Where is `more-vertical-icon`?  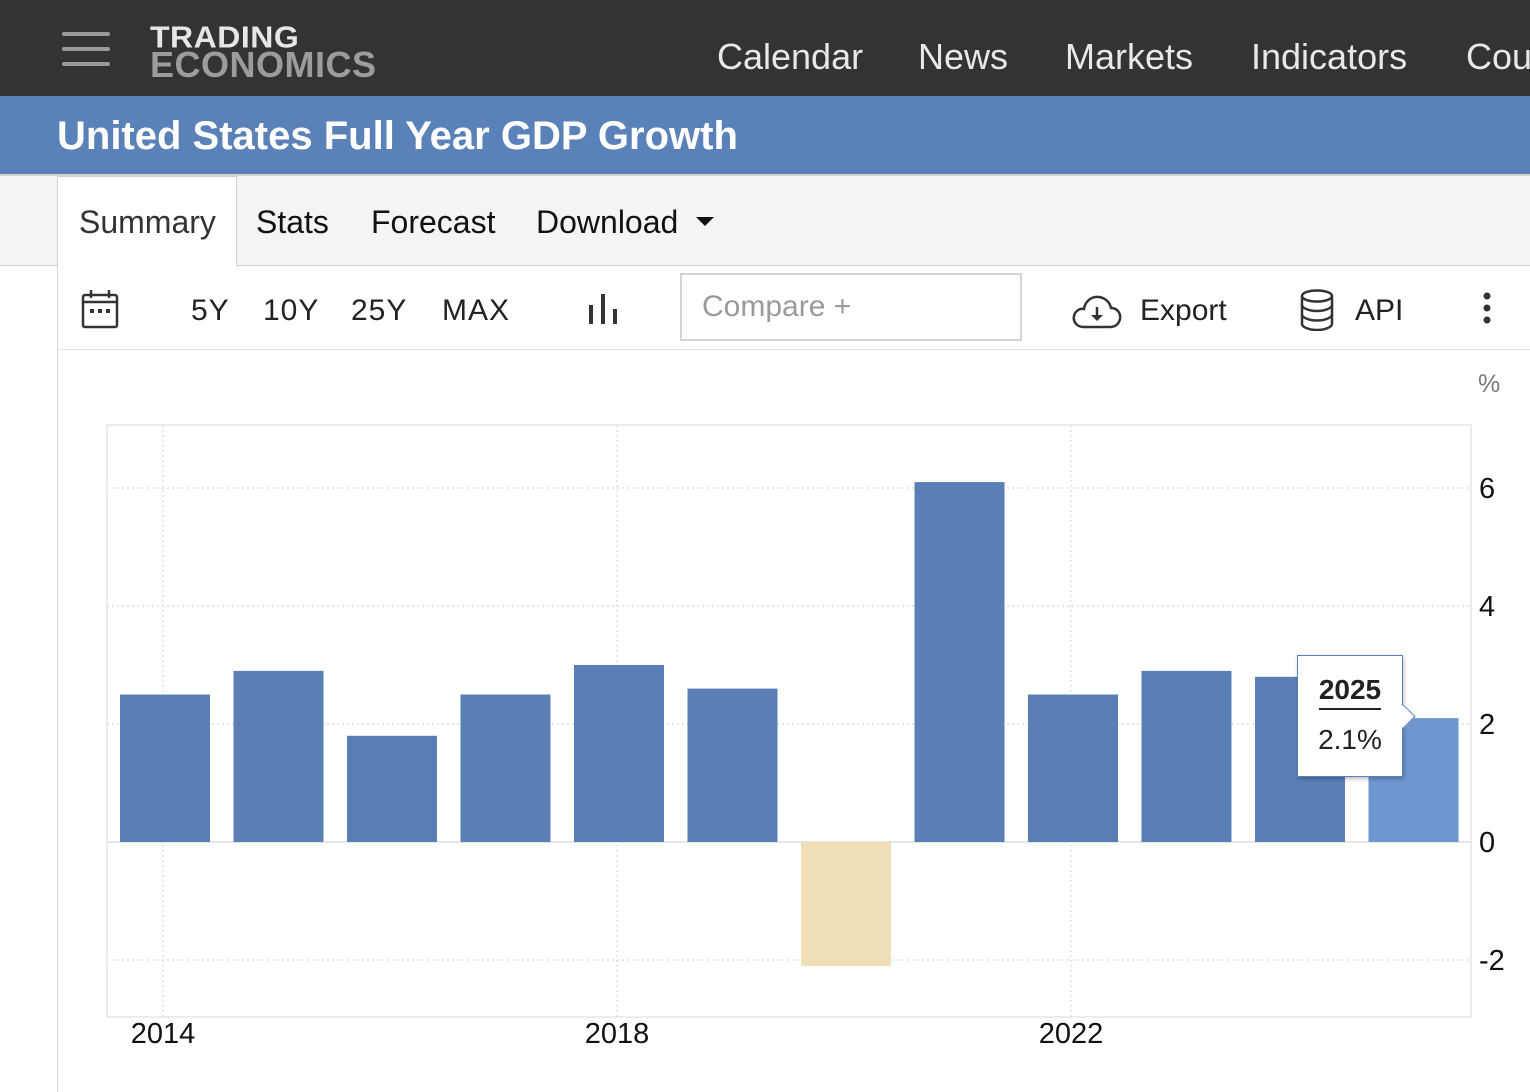 more-vertical-icon is located at coordinates (1487, 309).